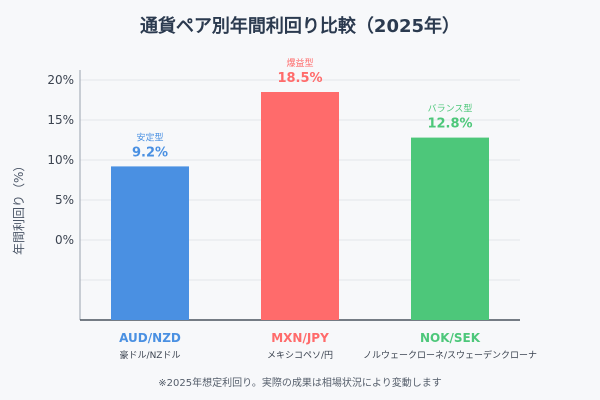 Image resolution: width=600 pixels, height=400 pixels. I want to click on bar-risk-label: 爆益型, so click(299, 63).